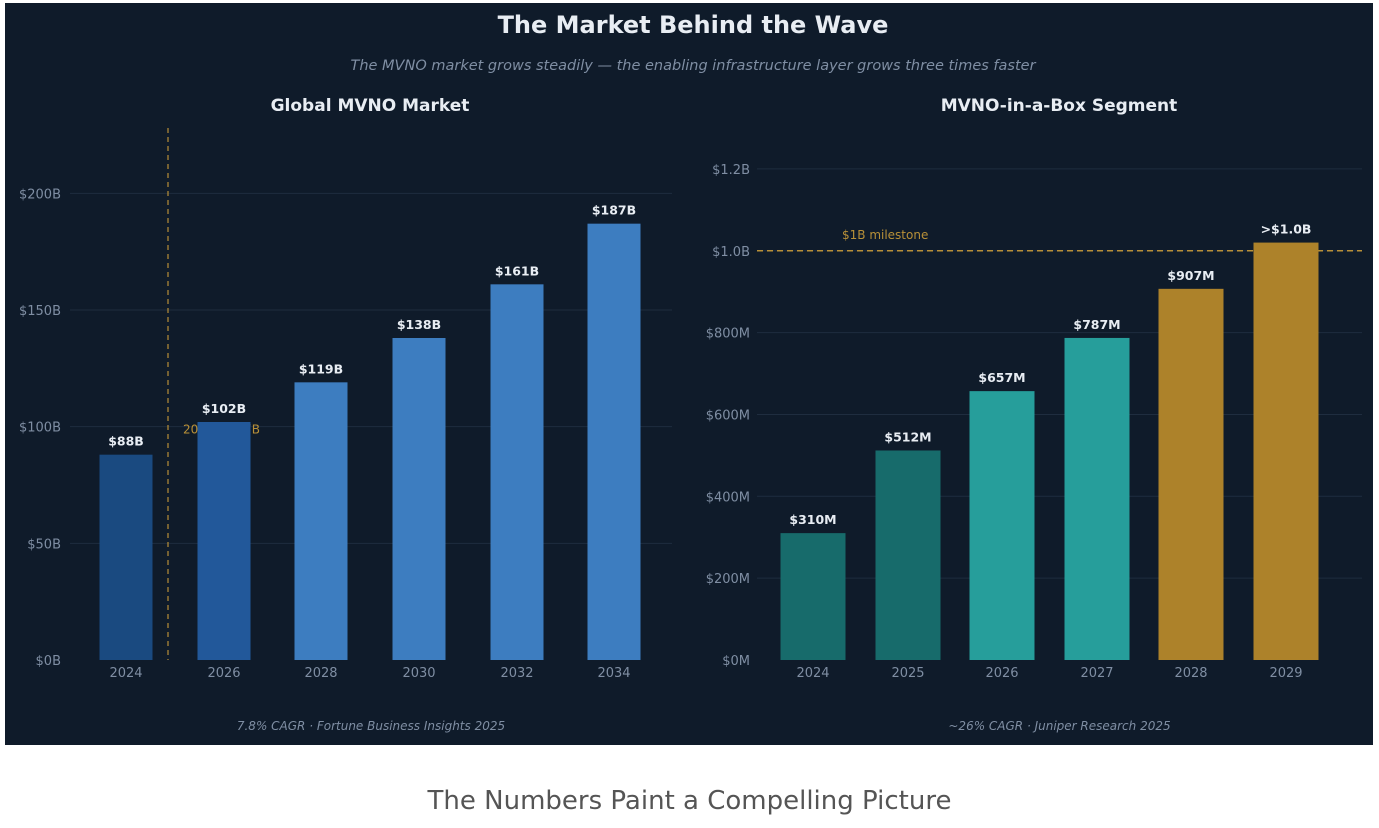 This screenshot has width=1379, height=828. Describe the element at coordinates (728, 415) in the screenshot. I see `y-tick-label: $600M` at that location.